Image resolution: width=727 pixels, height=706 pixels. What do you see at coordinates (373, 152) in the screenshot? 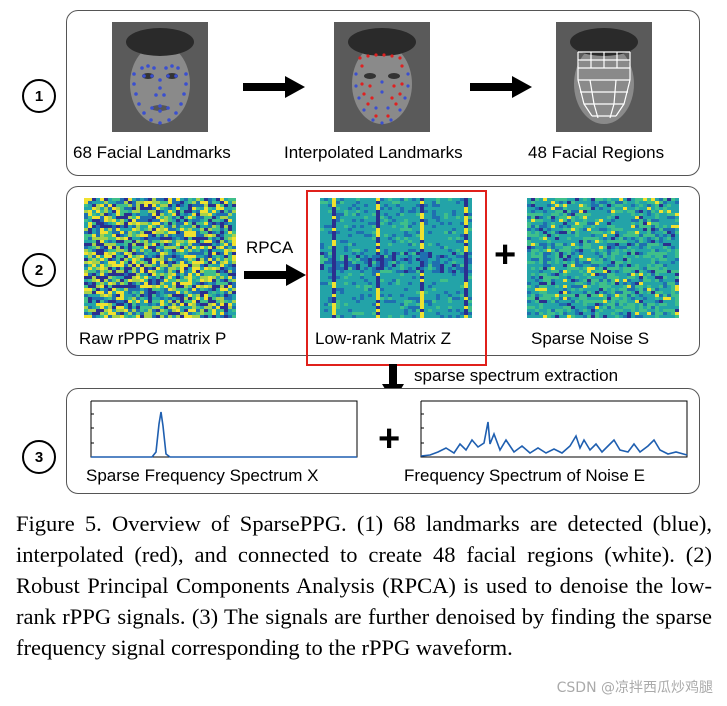
I see `label-interpolated-landmarks: Interpolated Landmarks` at bounding box center [373, 152].